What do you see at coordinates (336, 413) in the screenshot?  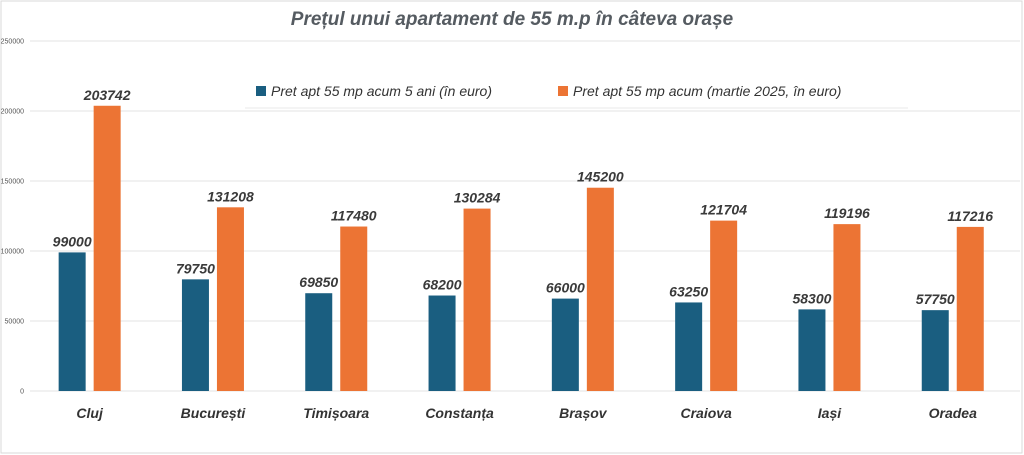 I see `x-tick-label: Timișoara` at bounding box center [336, 413].